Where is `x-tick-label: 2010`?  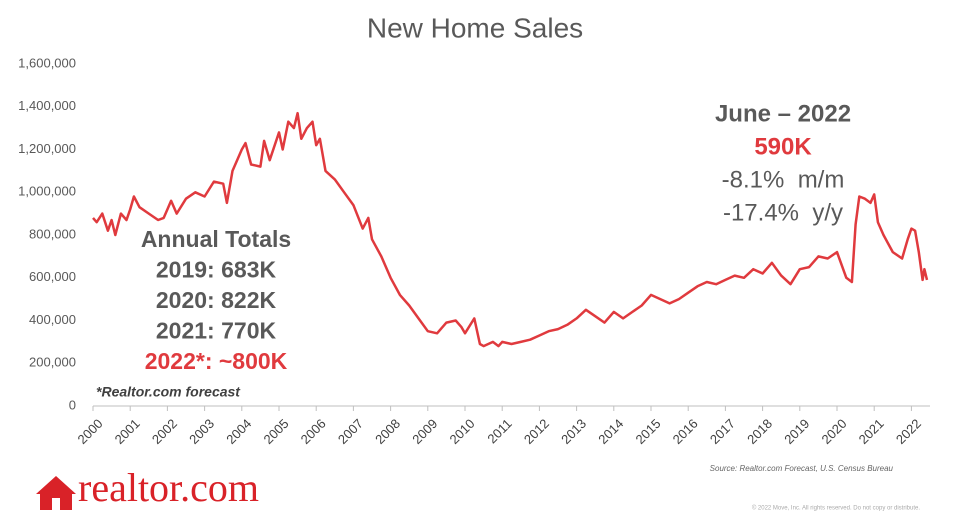
x-tick-label: 2010 is located at coordinates (461, 431).